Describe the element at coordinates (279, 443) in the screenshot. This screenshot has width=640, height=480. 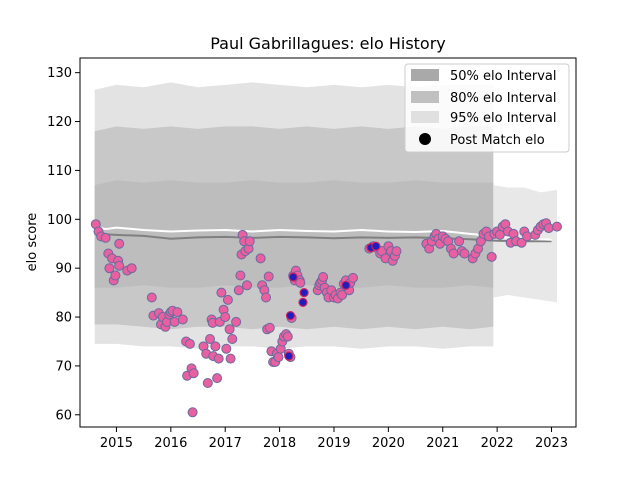
I see `x-tick-label-2018: 2018` at that location.